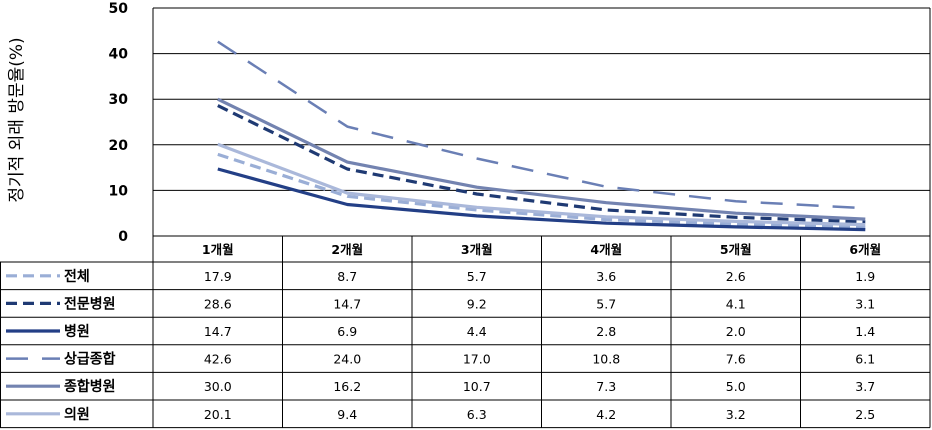 This screenshot has height=430, width=932. What do you see at coordinates (347, 386) in the screenshot?
I see `data-label: 16.2` at bounding box center [347, 386].